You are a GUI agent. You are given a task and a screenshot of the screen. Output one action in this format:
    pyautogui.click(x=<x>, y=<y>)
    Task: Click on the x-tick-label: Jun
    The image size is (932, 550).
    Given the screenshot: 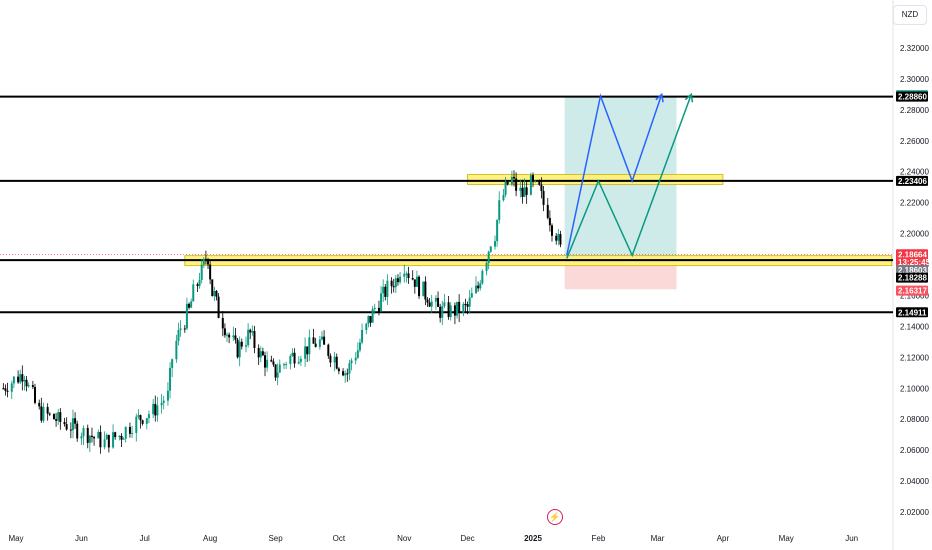 What is the action you would take?
    pyautogui.click(x=81, y=538)
    